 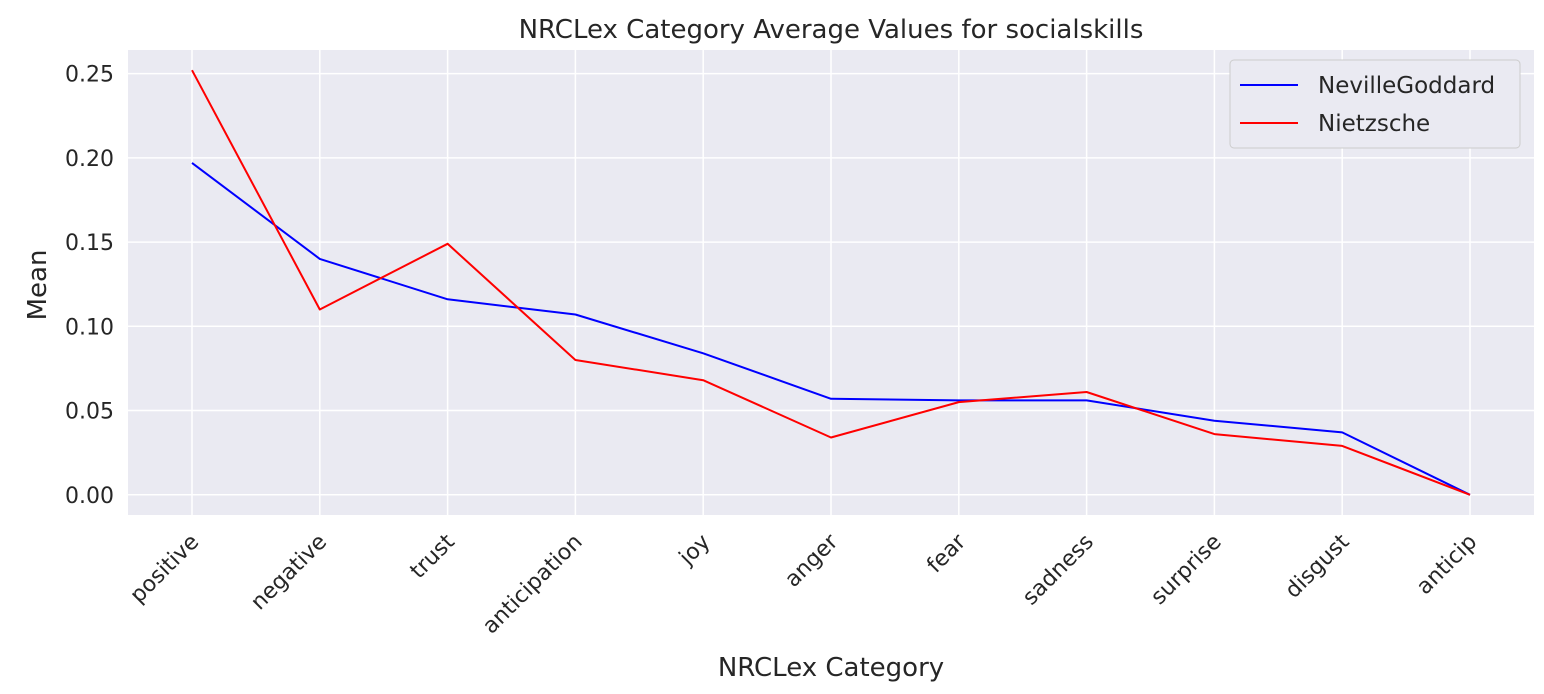 I want to click on x-tick-label: anticipation, so click(x=533, y=585).